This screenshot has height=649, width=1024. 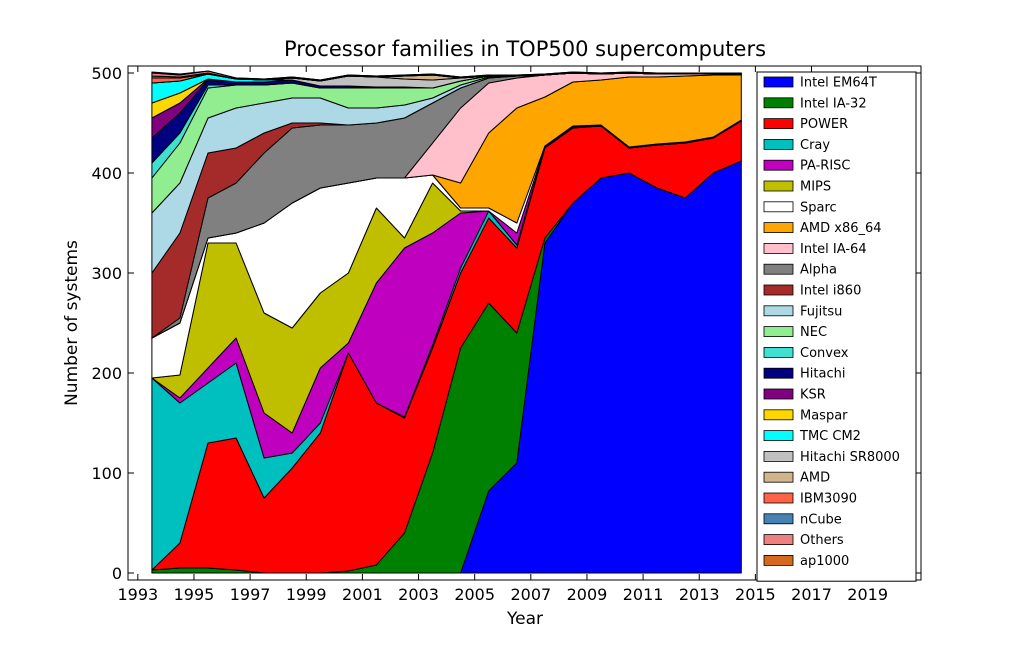 I want to click on legend-label: Convex, so click(x=824, y=353).